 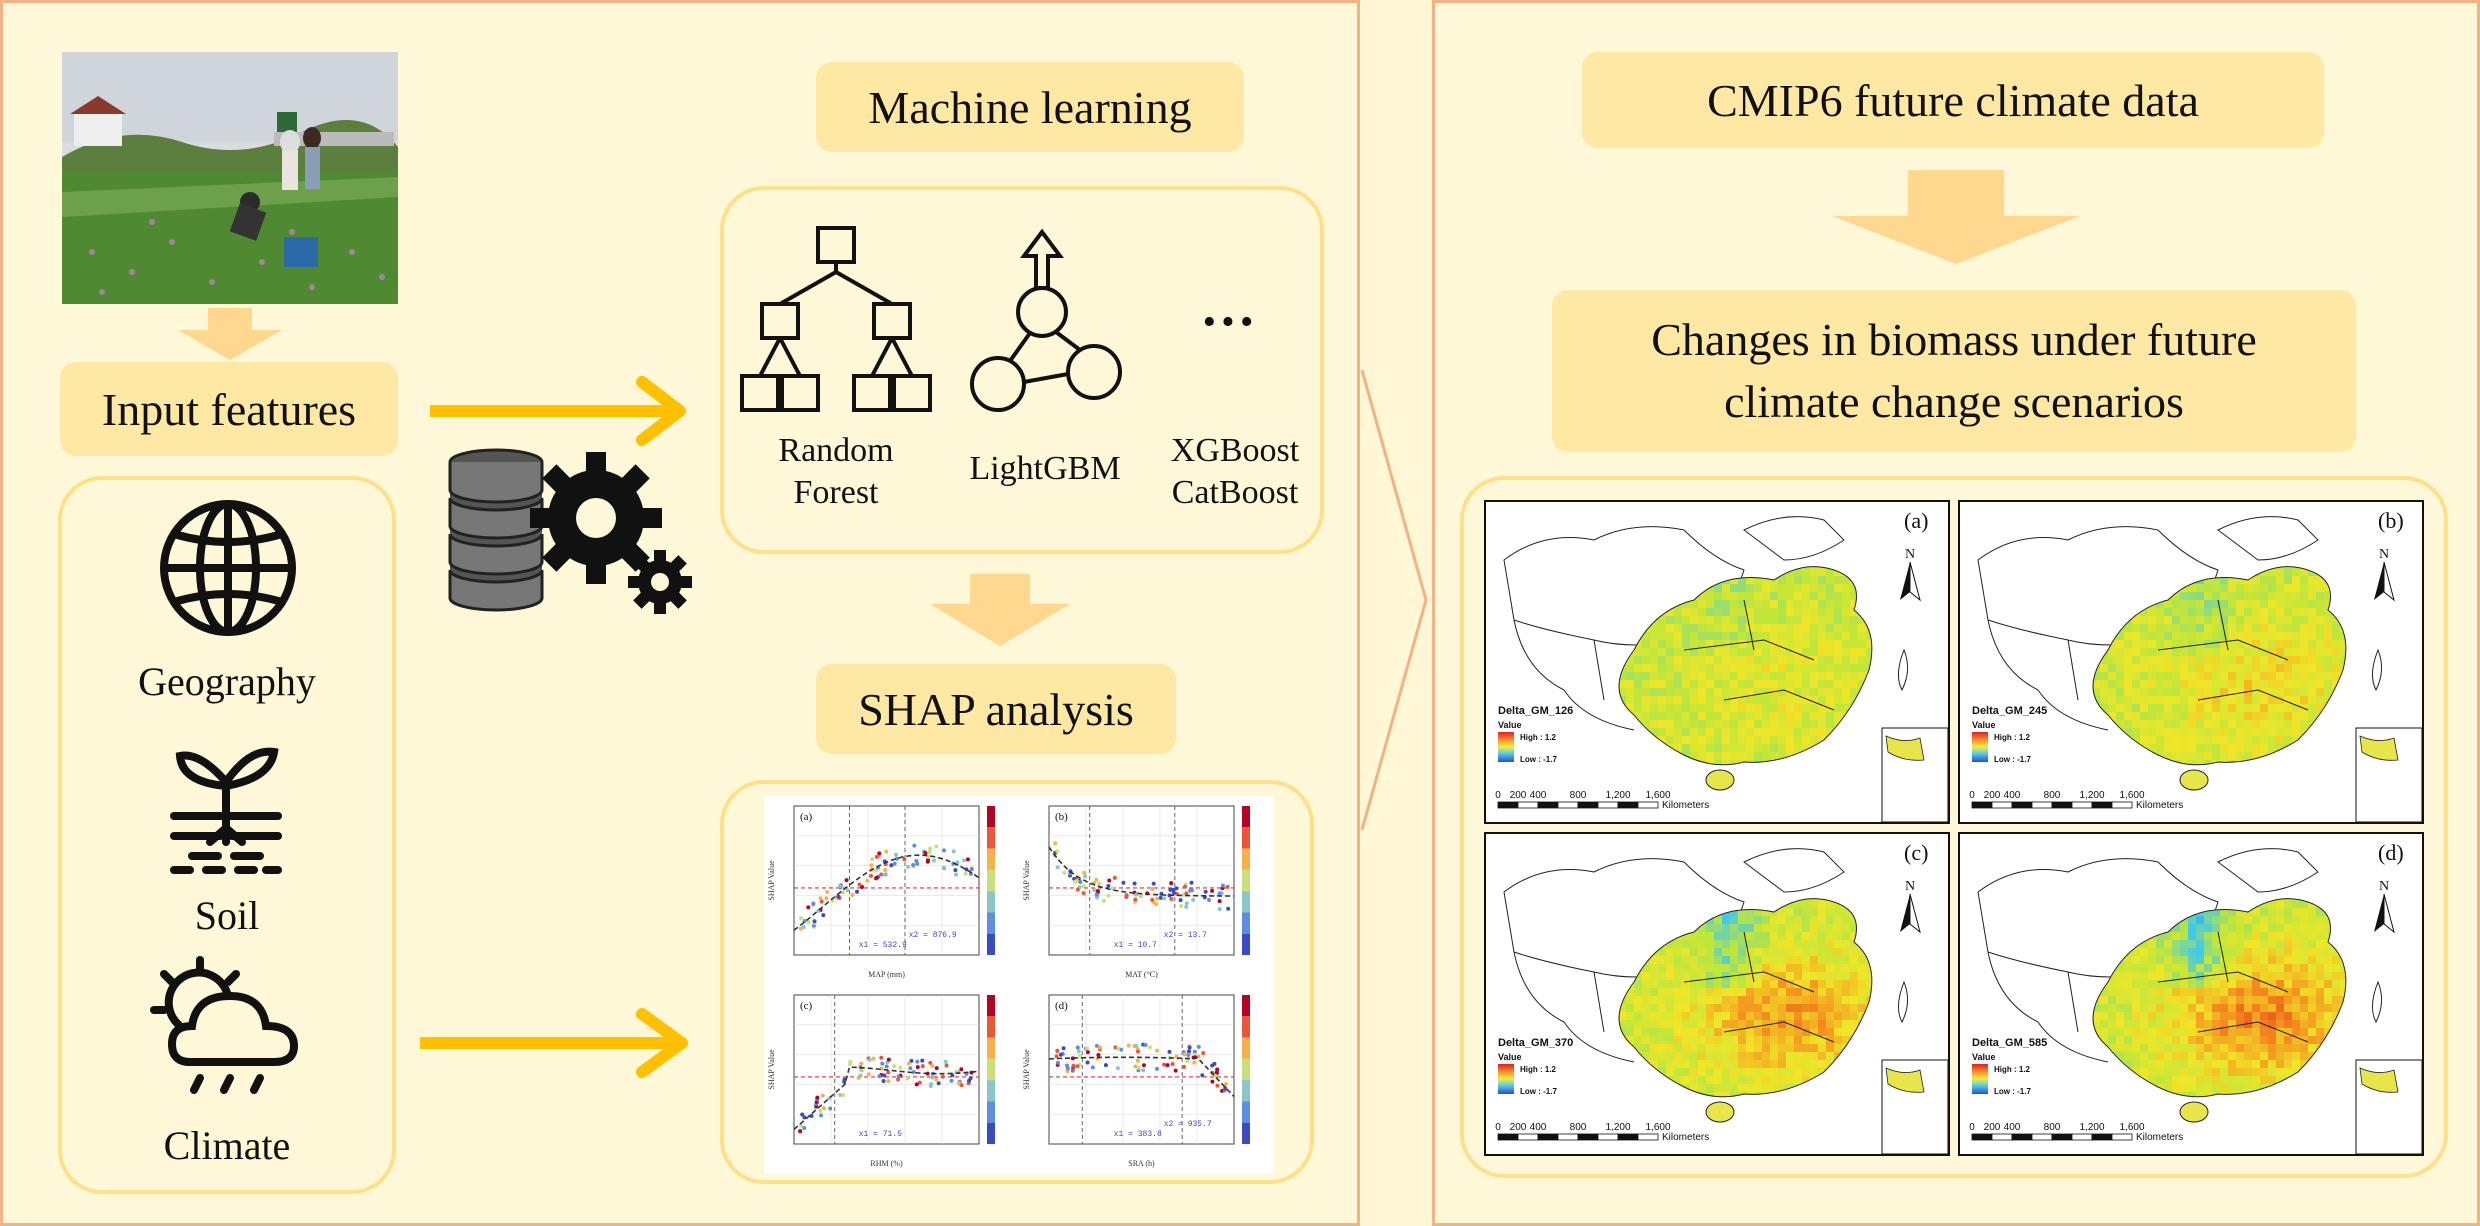 I want to click on shap-panel-tag: (a), so click(x=806, y=817).